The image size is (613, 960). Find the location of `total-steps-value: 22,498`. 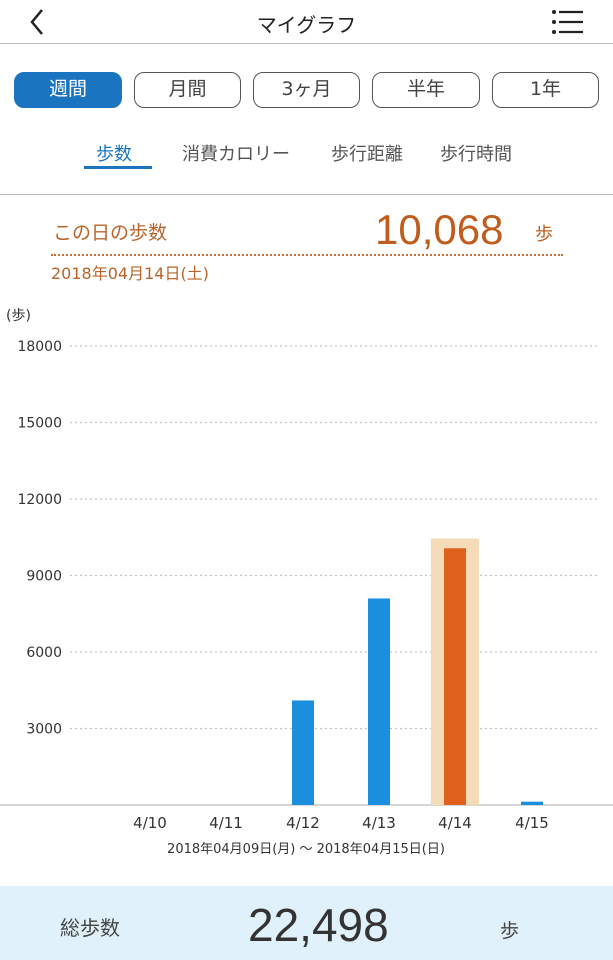

total-steps-value: 22,498 is located at coordinates (318, 925).